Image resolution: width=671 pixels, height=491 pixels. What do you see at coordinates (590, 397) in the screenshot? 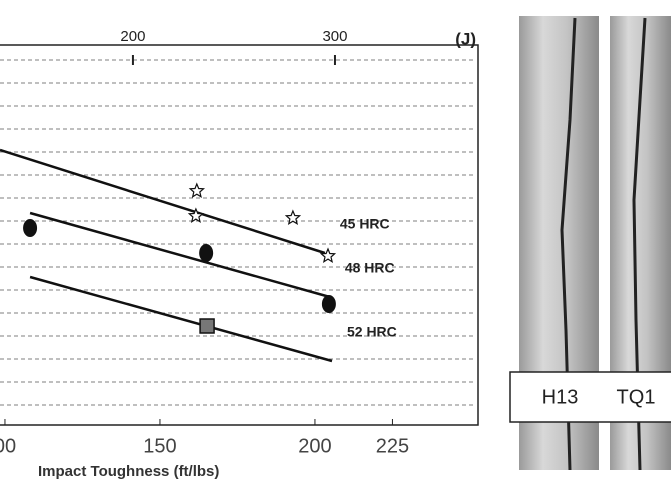
I see `label-box` at bounding box center [590, 397].